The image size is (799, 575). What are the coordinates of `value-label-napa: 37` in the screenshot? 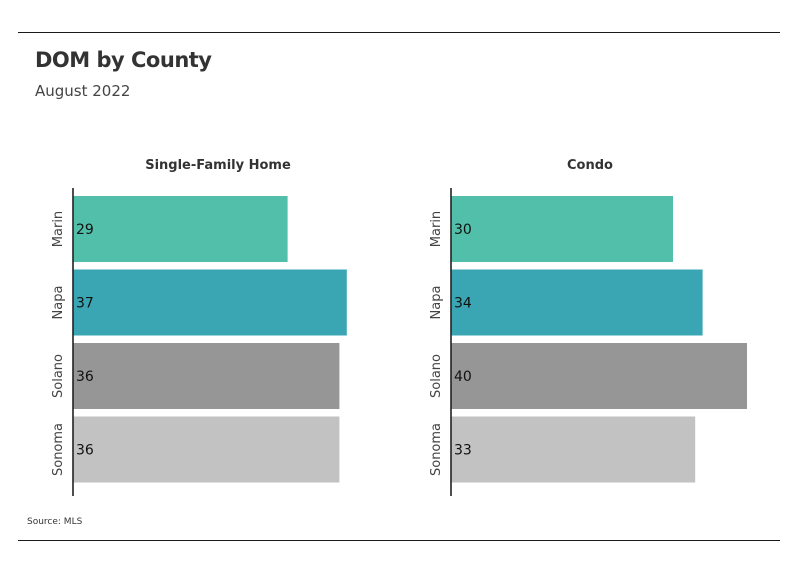 It's located at (85, 304).